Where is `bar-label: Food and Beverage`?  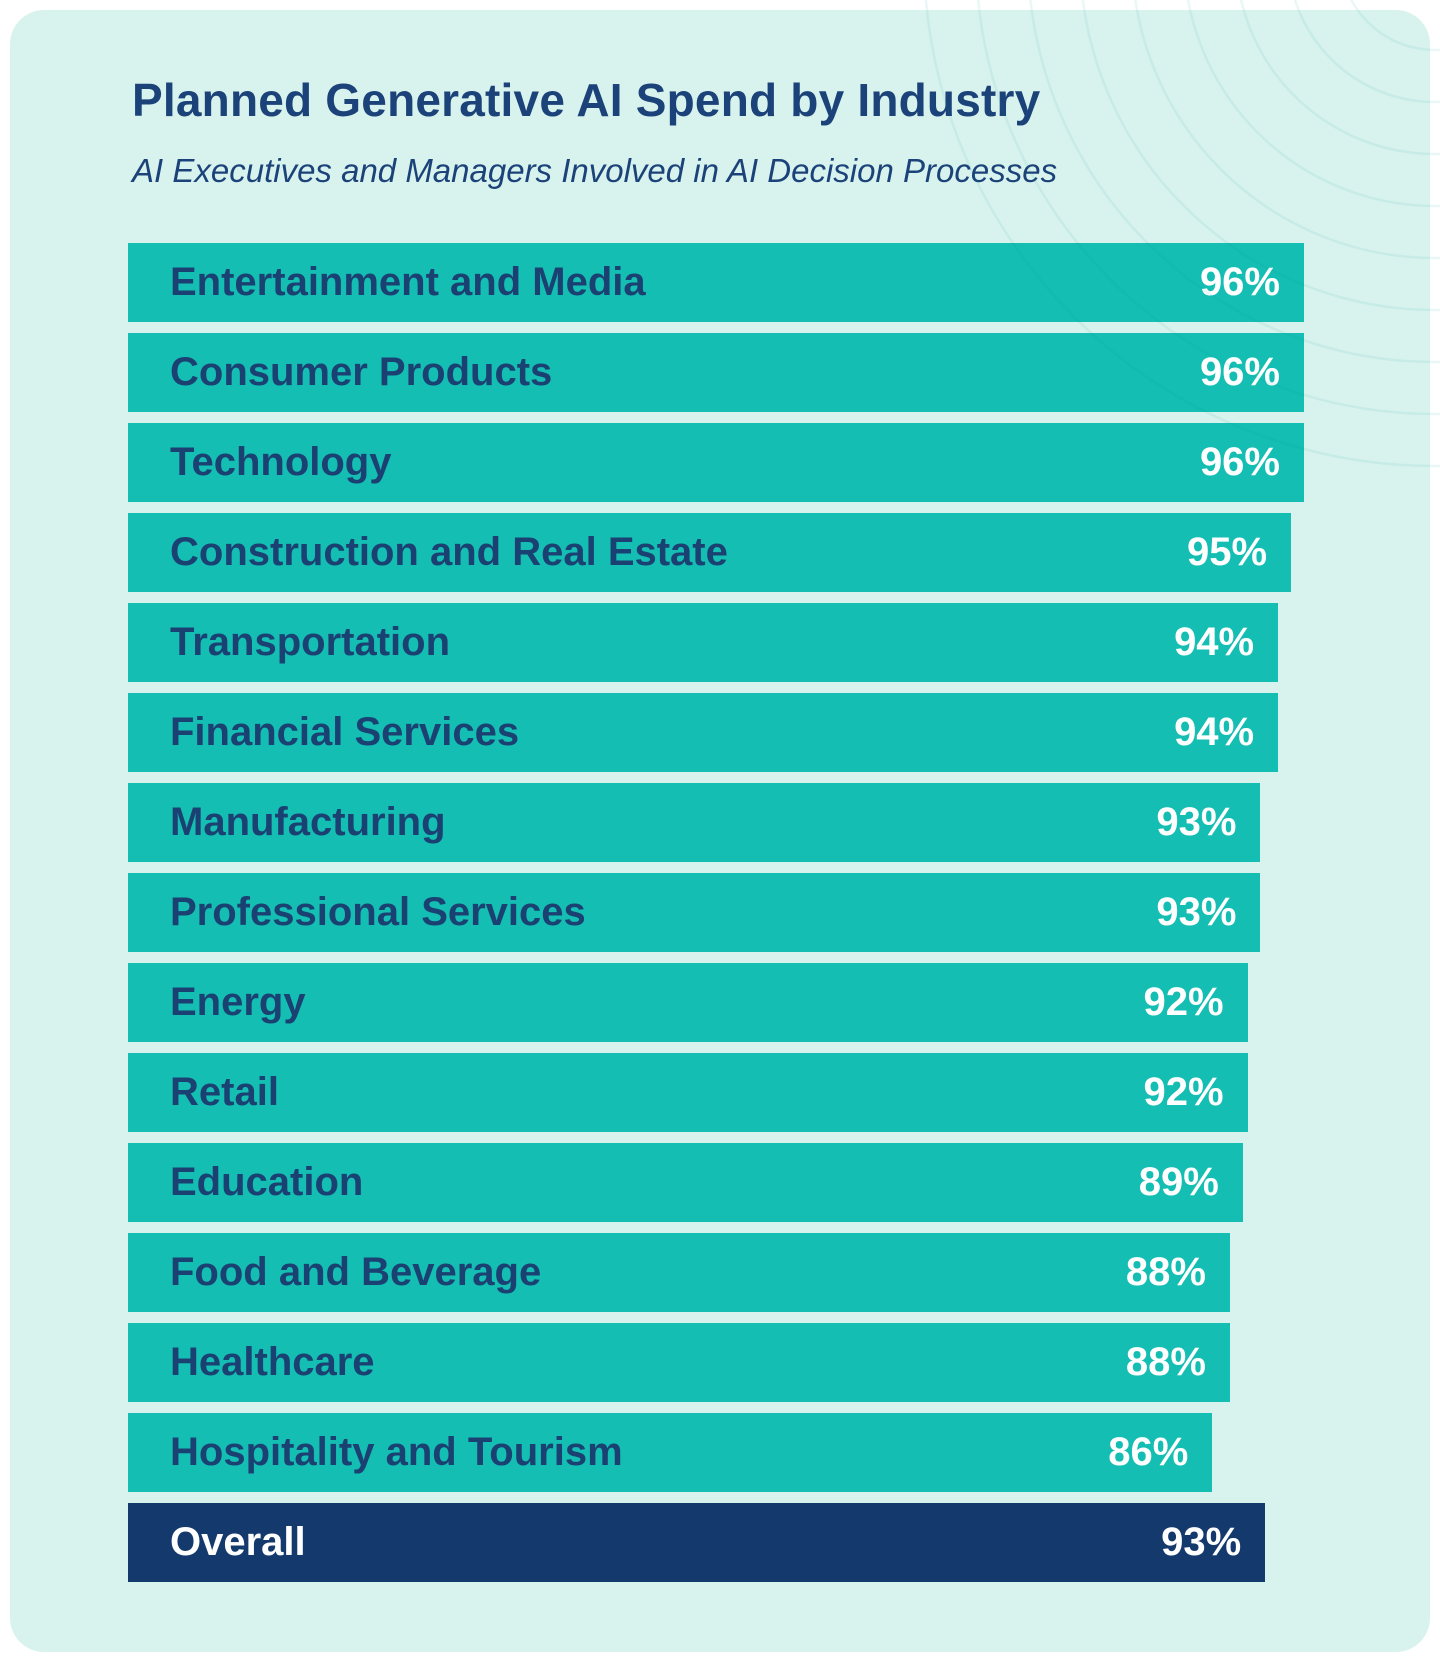
bar-label: Food and Beverage is located at coordinates (356, 1272).